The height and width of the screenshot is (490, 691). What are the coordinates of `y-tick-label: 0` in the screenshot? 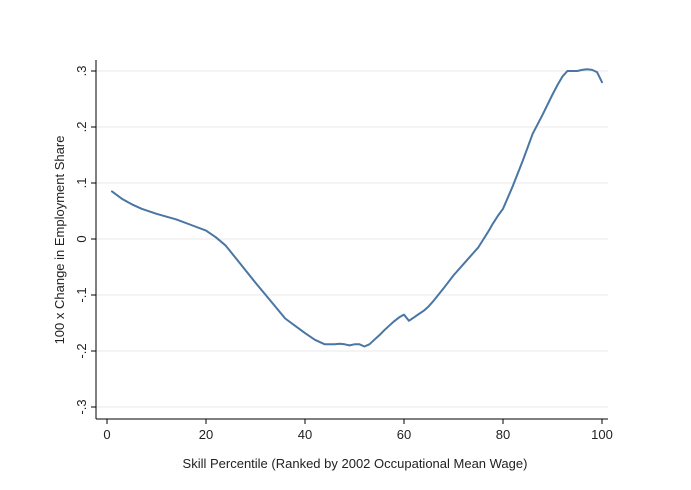 It's located at (81, 238).